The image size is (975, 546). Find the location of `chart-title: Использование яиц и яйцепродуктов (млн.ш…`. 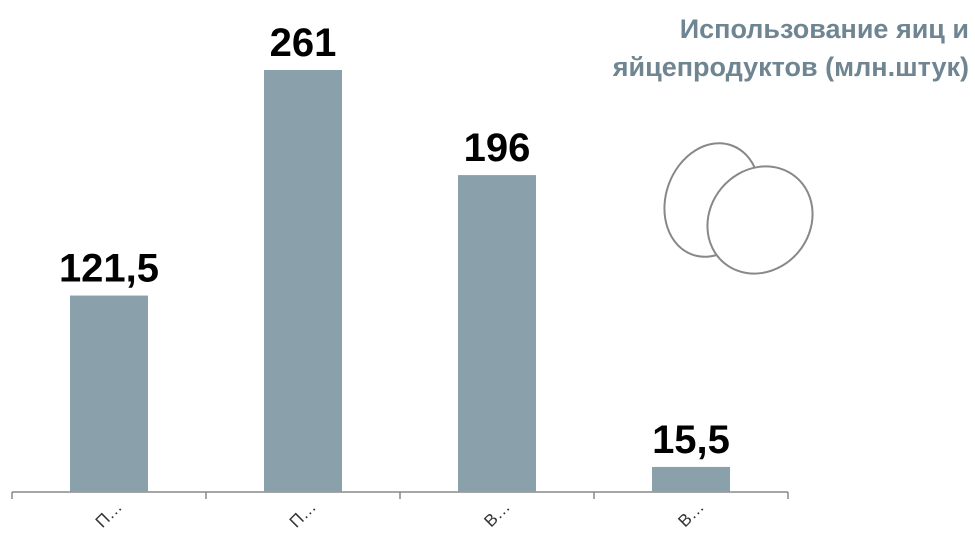

chart-title: Использование яиц и яйцепродуктов (млн.ш… is located at coordinates (790, 48).